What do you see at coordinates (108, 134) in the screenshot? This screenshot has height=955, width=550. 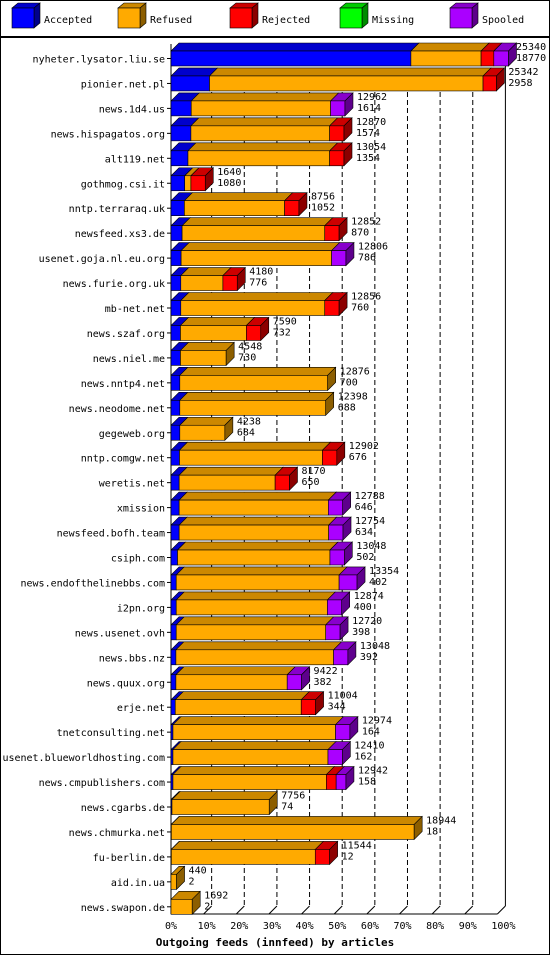 I see `category-label: news.hispagatos.org` at bounding box center [108, 134].